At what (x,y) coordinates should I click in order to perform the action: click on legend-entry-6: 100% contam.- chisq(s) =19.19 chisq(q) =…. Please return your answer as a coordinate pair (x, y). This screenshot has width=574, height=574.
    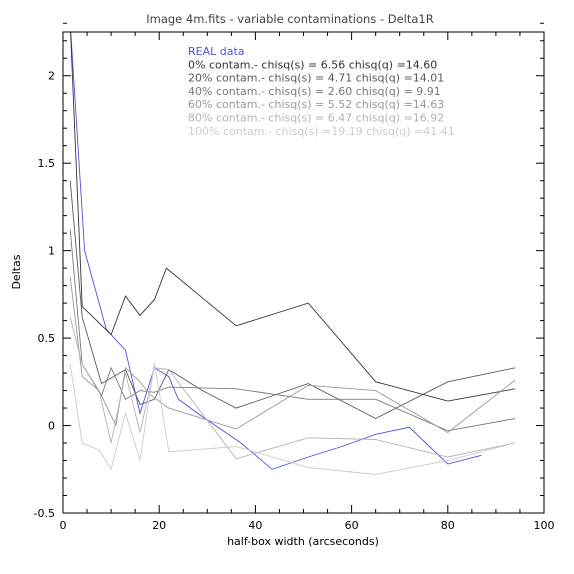
    Looking at the image, I should click on (321, 131).